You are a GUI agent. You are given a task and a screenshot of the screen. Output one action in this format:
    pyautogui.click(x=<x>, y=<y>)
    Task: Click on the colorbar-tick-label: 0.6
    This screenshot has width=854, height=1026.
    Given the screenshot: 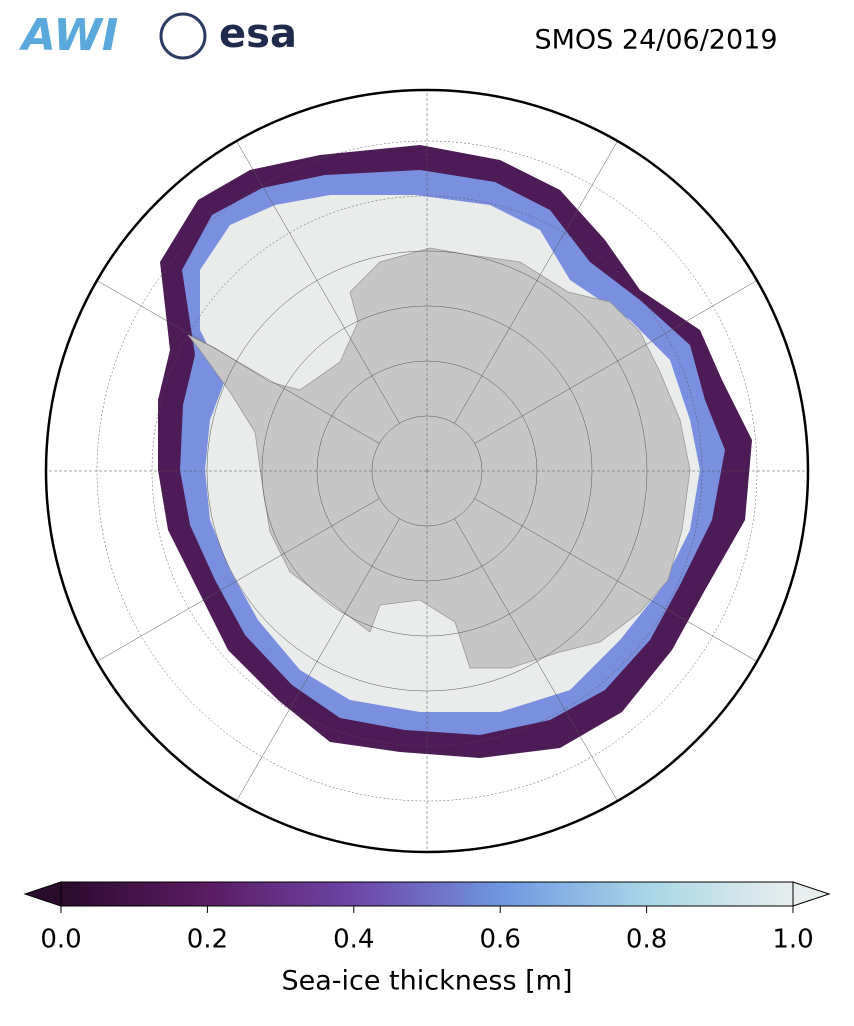 What is the action you would take?
    pyautogui.click(x=500, y=940)
    